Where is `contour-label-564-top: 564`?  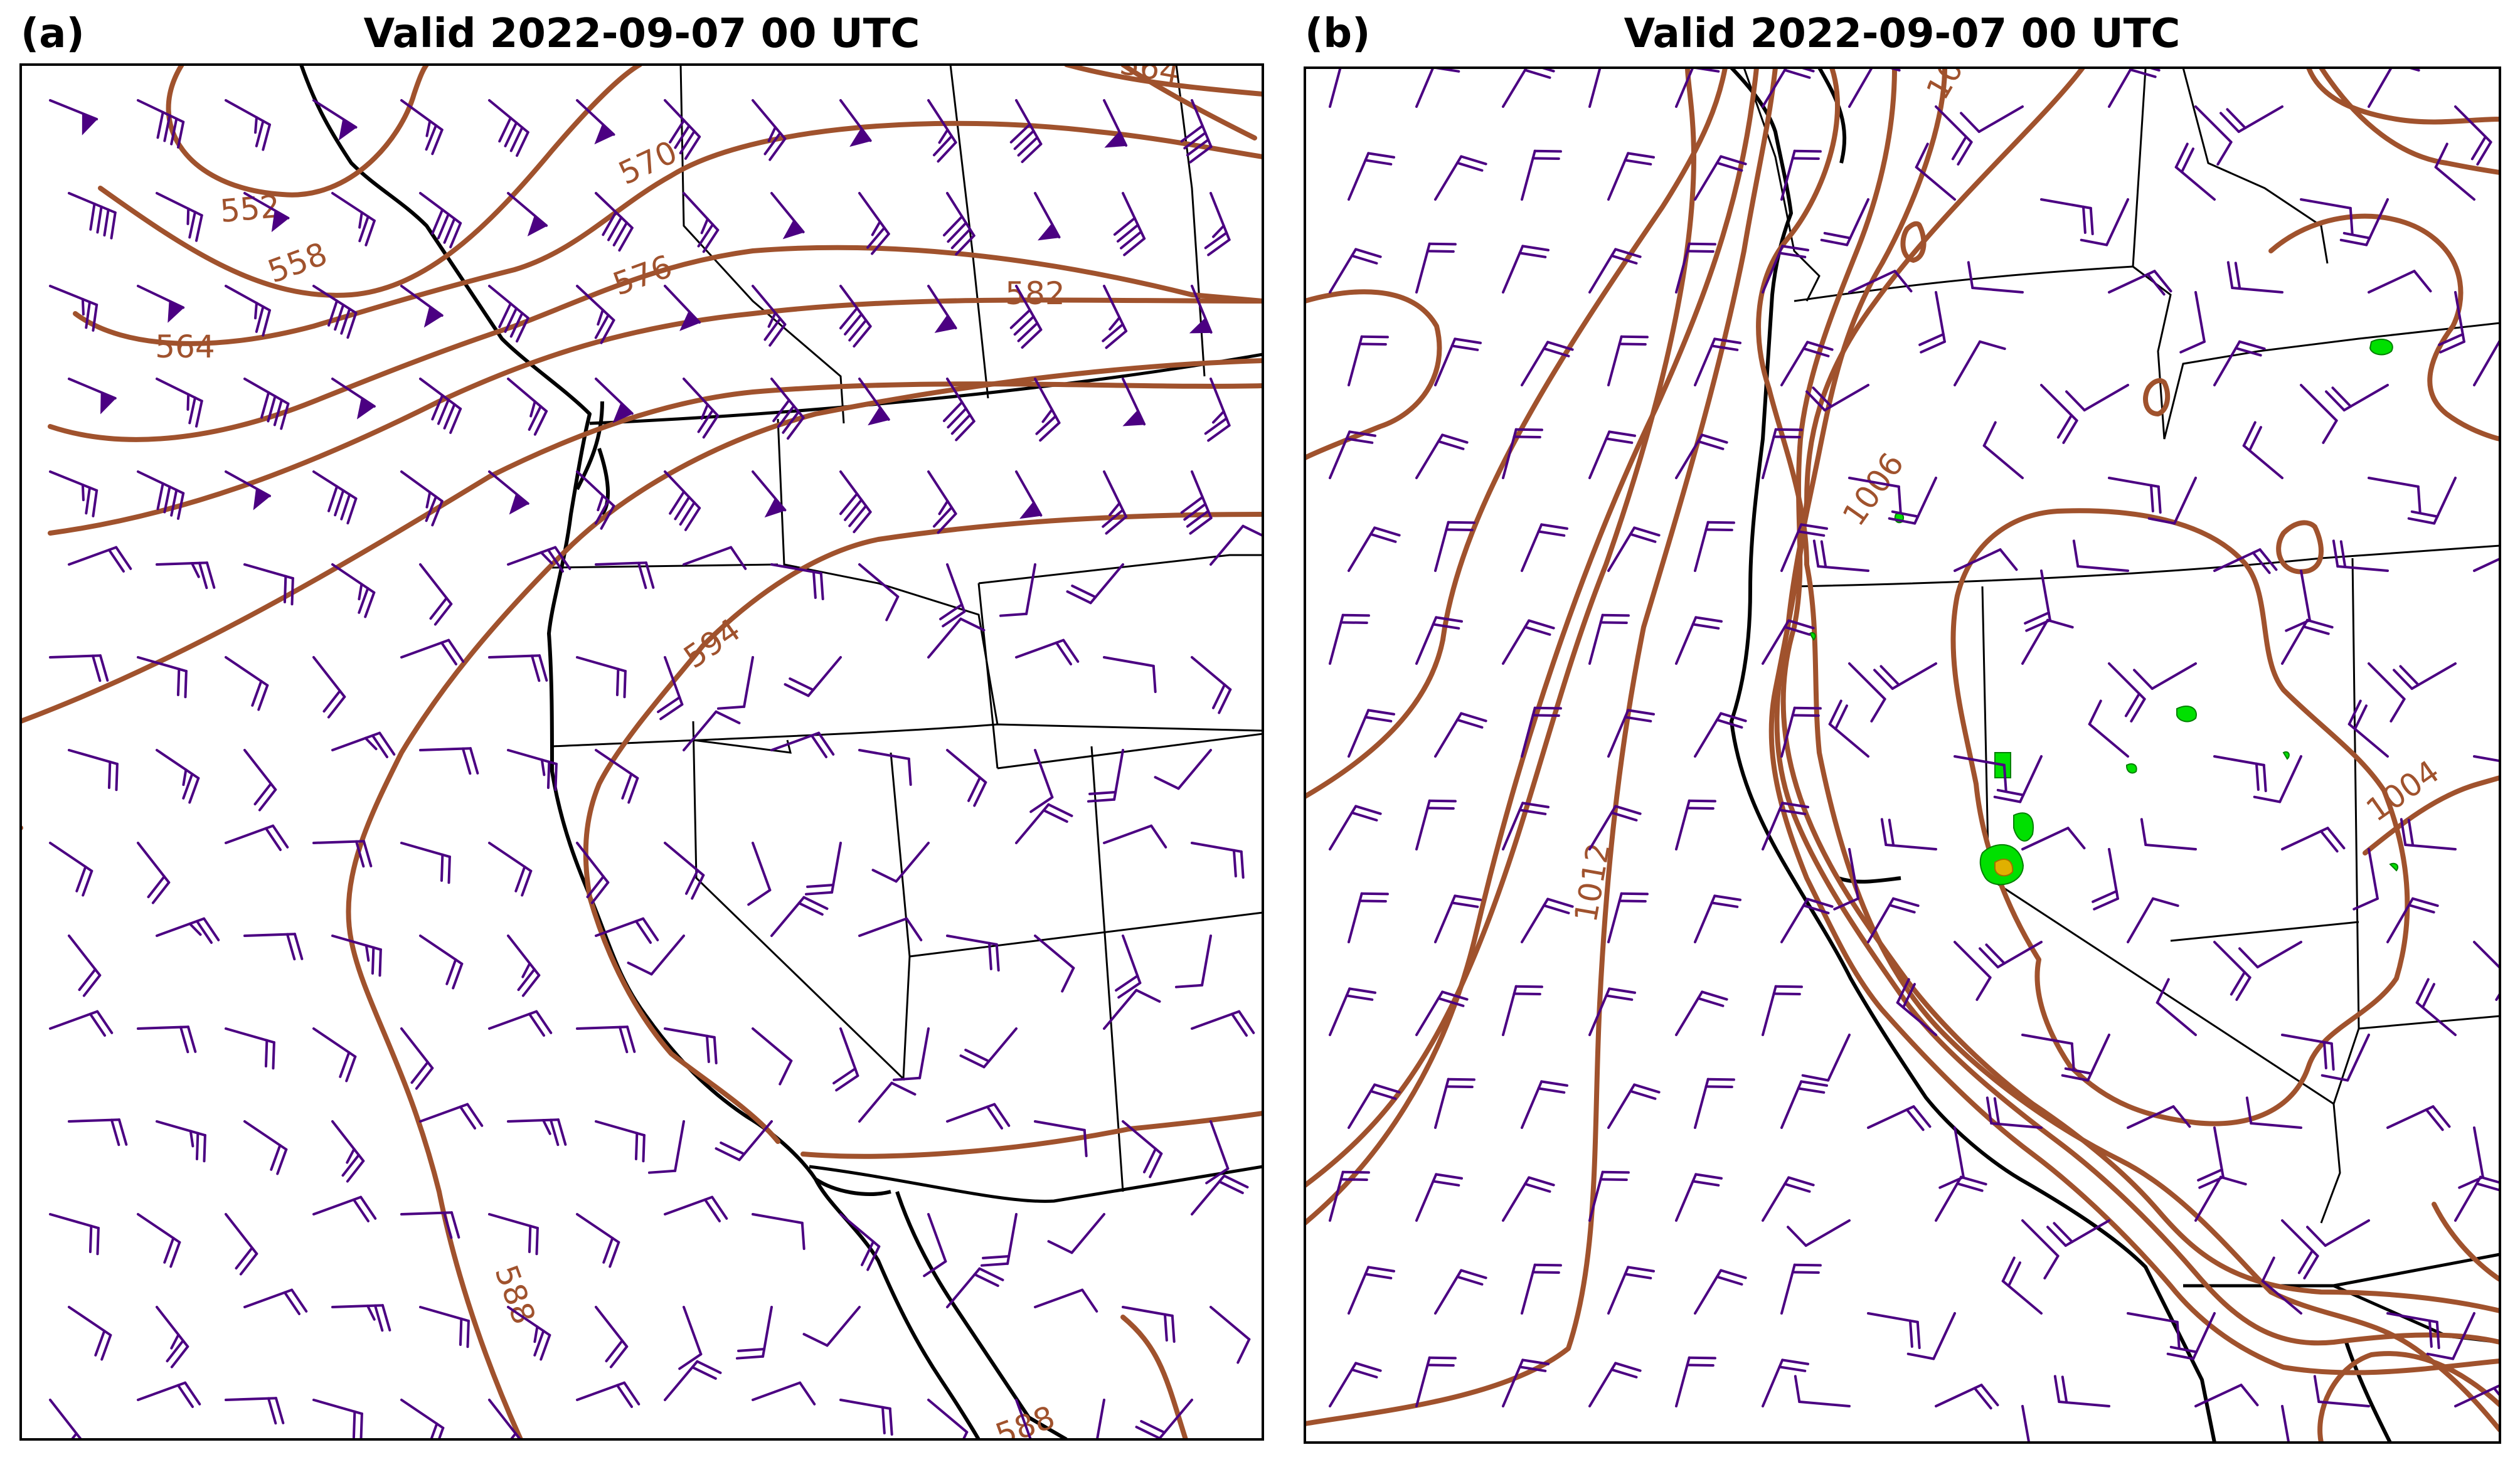 contour-label-564-top: 564 is located at coordinates (1150, 68).